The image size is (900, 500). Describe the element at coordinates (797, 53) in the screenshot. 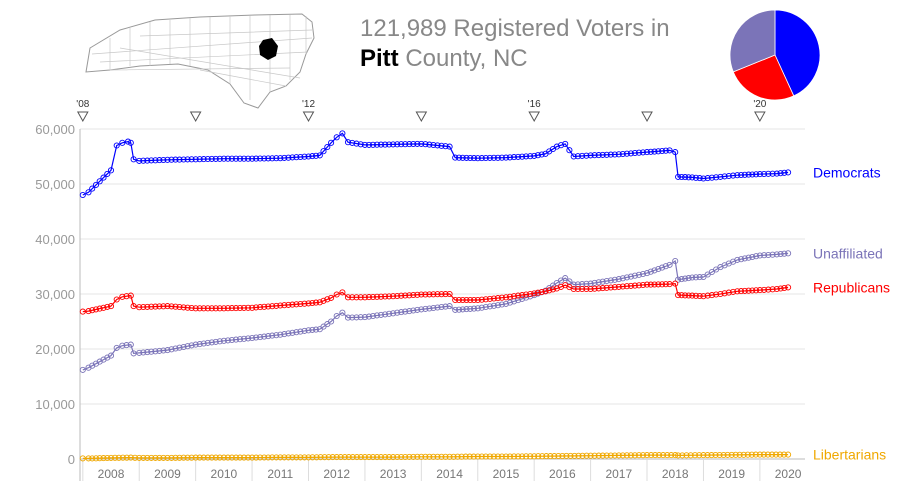

I see `pie-slice-democrats` at that location.